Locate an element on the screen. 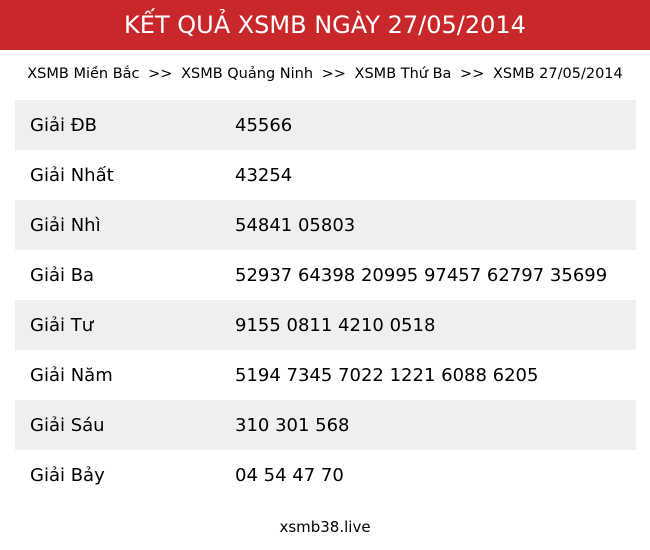 The height and width of the screenshot is (550, 650). table-row-giai-nam: Giải Năm 5194 7345 7022 1221 6088 6205 is located at coordinates (325, 375).